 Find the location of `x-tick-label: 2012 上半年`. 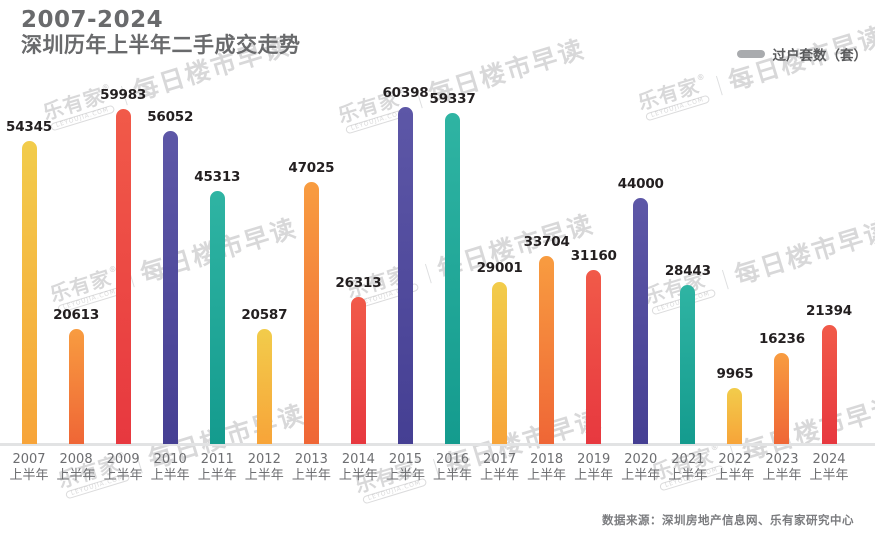

x-tick-label: 2012 上半年 is located at coordinates (264, 468).